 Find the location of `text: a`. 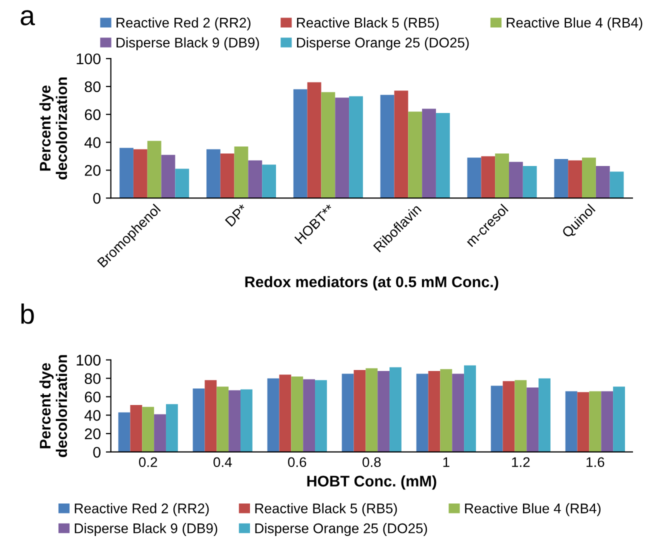

text: a is located at coordinates (28, 18).